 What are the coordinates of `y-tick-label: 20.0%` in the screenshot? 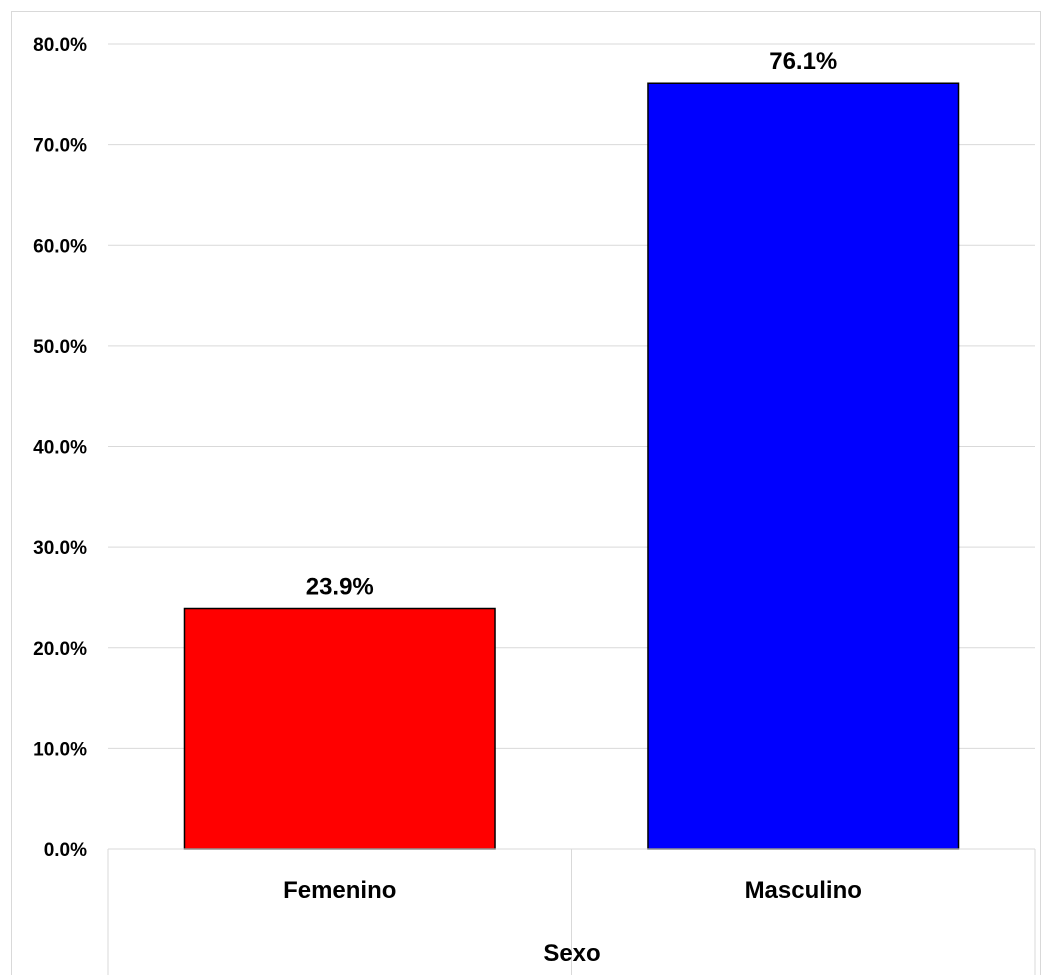 It's located at (60, 649).